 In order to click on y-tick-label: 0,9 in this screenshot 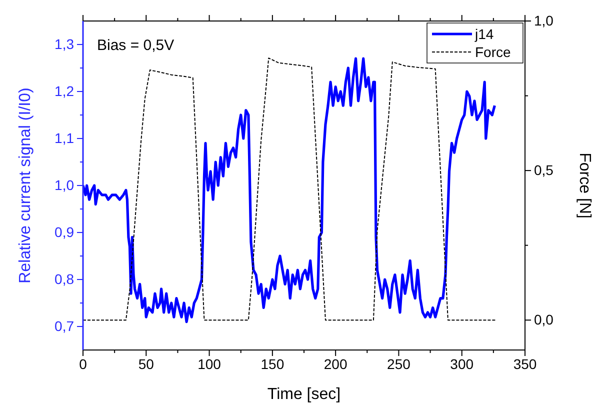, I will do `click(64, 232)`.